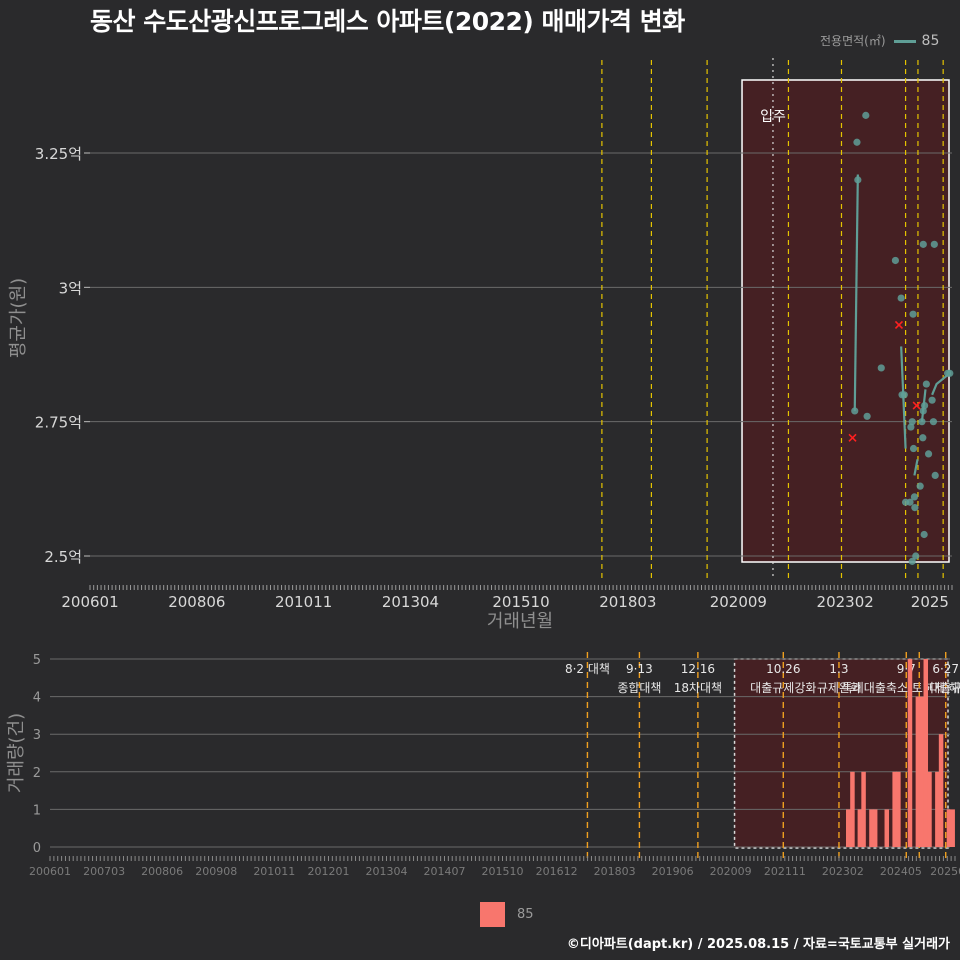 Image resolution: width=960 pixels, height=960 pixels. I want to click on x-tick-label-bottom: 200806, so click(162, 871).